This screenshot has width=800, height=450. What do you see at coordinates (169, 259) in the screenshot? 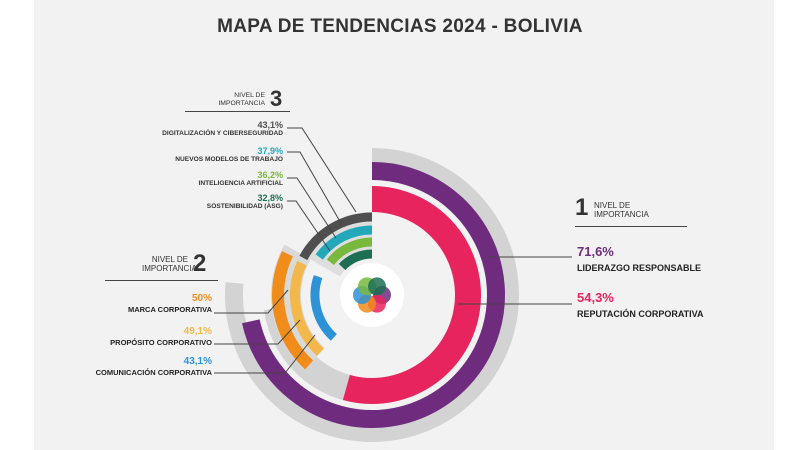
I see `level-2-caption-line1: NIVEL DE` at bounding box center [169, 259].